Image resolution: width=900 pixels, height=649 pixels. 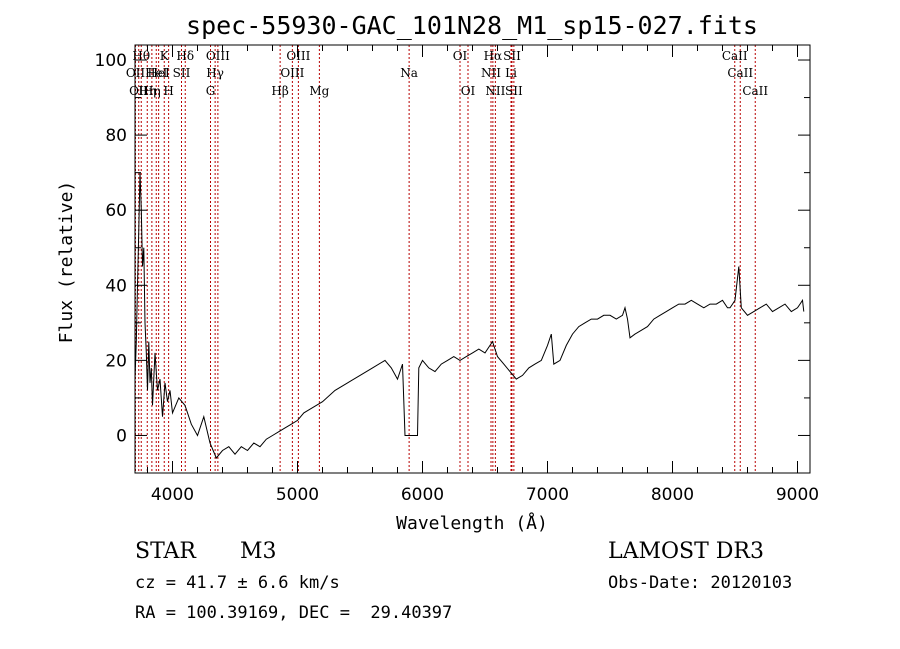 What do you see at coordinates (472, 25) in the screenshot?
I see `chart-title: spec-55930-GAC_101N28_M1_sp15-027.fits` at bounding box center [472, 25].